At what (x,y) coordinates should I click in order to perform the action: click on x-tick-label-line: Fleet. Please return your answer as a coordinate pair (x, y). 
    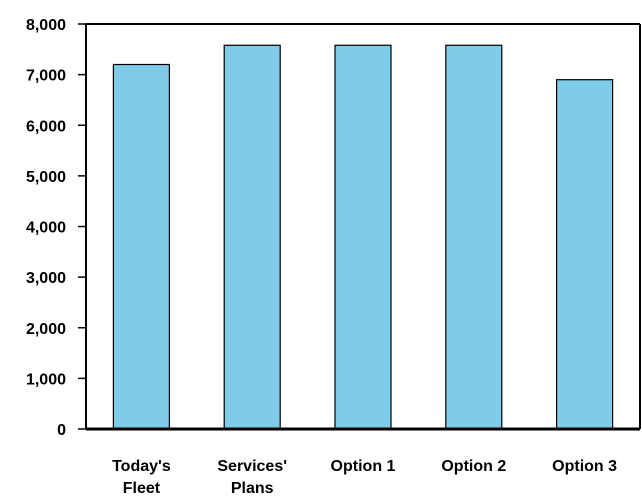
    Looking at the image, I should click on (142, 488).